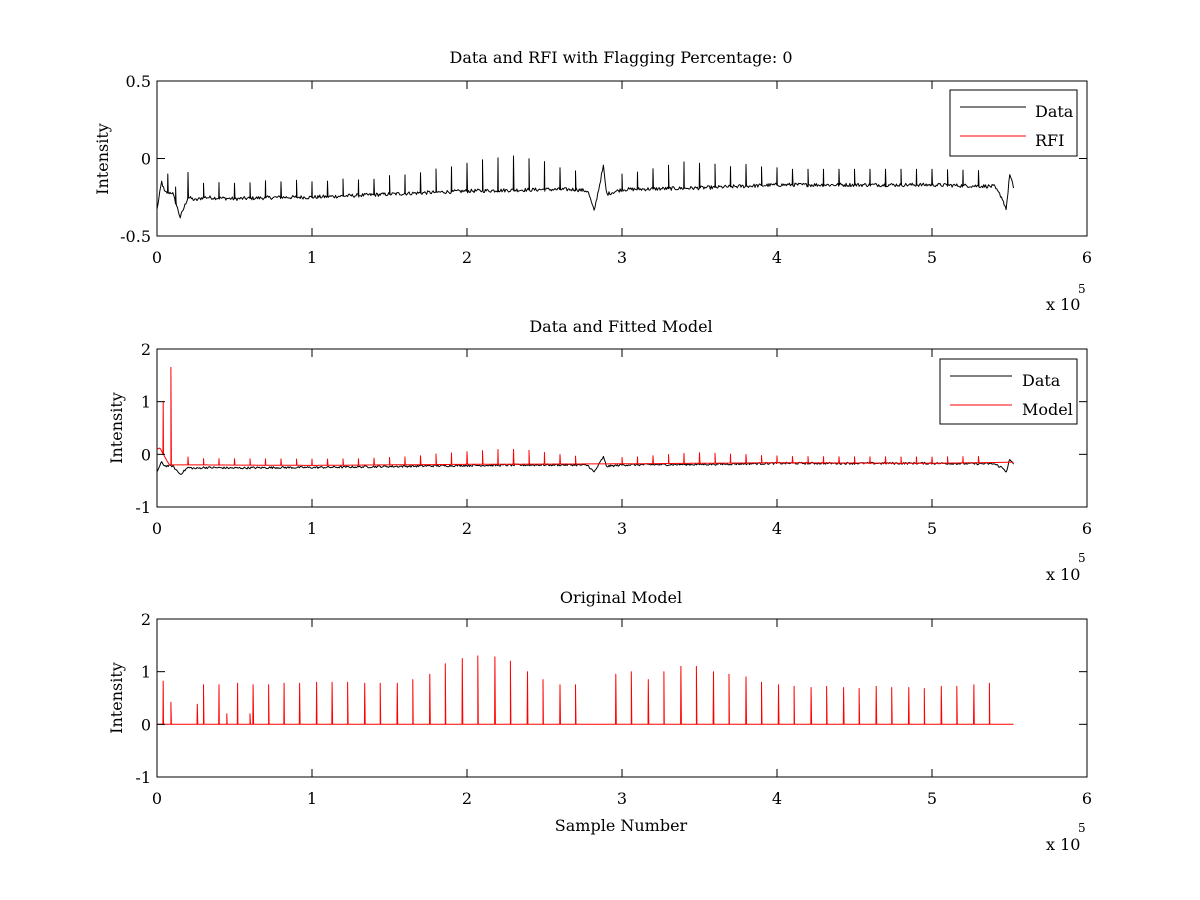  Describe the element at coordinates (1054, 111) in the screenshot. I see `panel-1-legend-label-data: Data` at that location.